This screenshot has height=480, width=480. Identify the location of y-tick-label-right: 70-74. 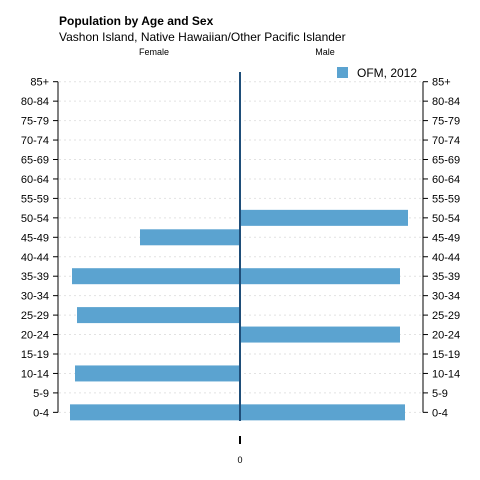
(446, 141).